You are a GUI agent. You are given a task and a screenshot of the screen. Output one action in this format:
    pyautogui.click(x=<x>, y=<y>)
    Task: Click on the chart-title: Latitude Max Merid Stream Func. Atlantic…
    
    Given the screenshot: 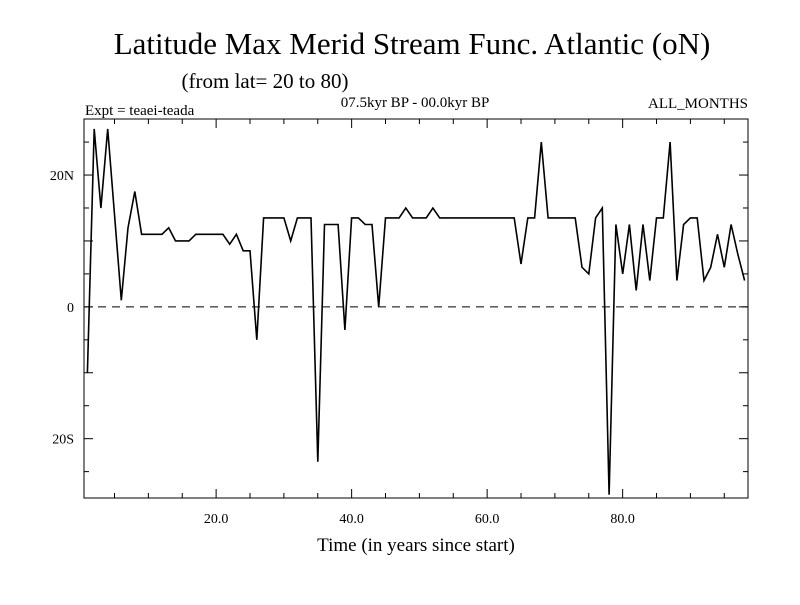 What is the action you would take?
    pyautogui.click(x=412, y=43)
    